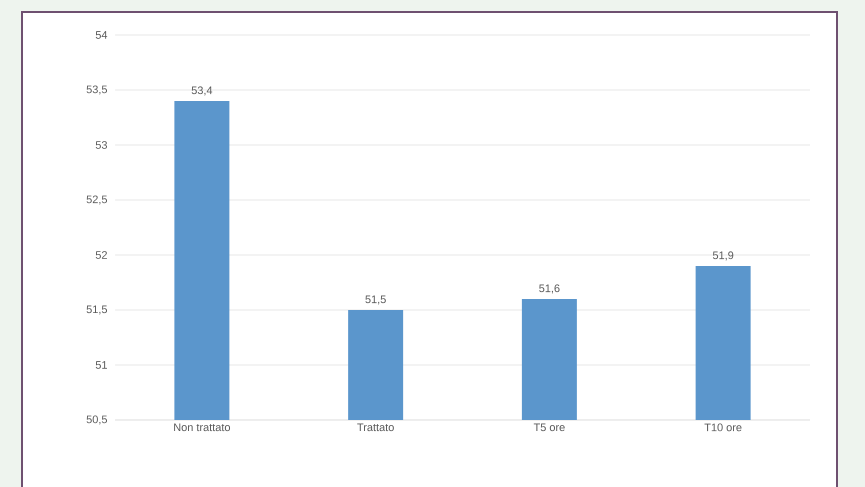  I want to click on x-tick-label: T10 ore, so click(723, 428).